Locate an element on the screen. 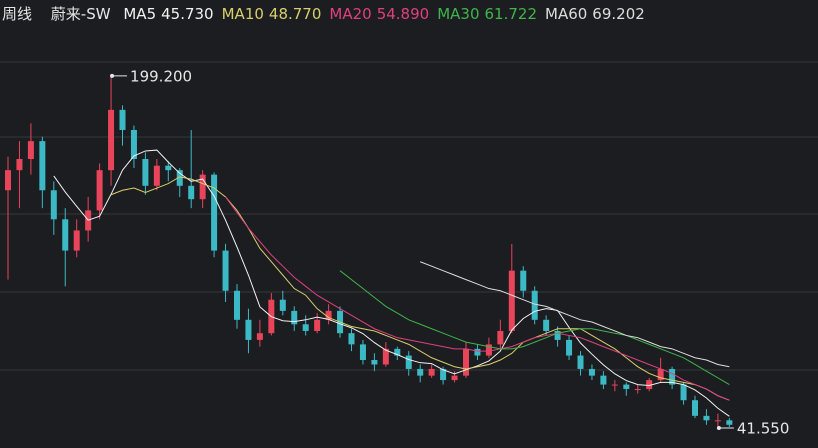  legend-name: MA60 is located at coordinates (566, 14).